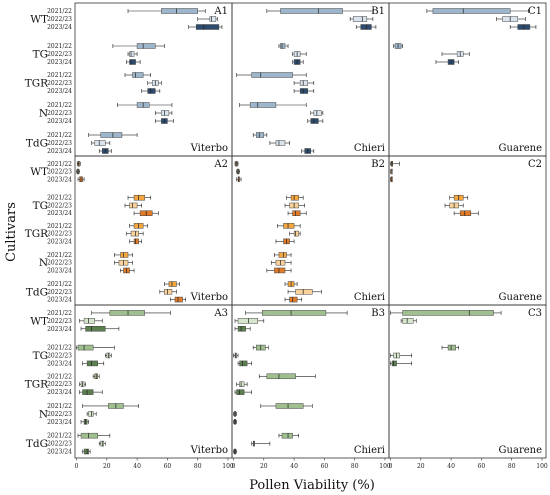  I want to click on panel-id-label: B2, so click(378, 164).